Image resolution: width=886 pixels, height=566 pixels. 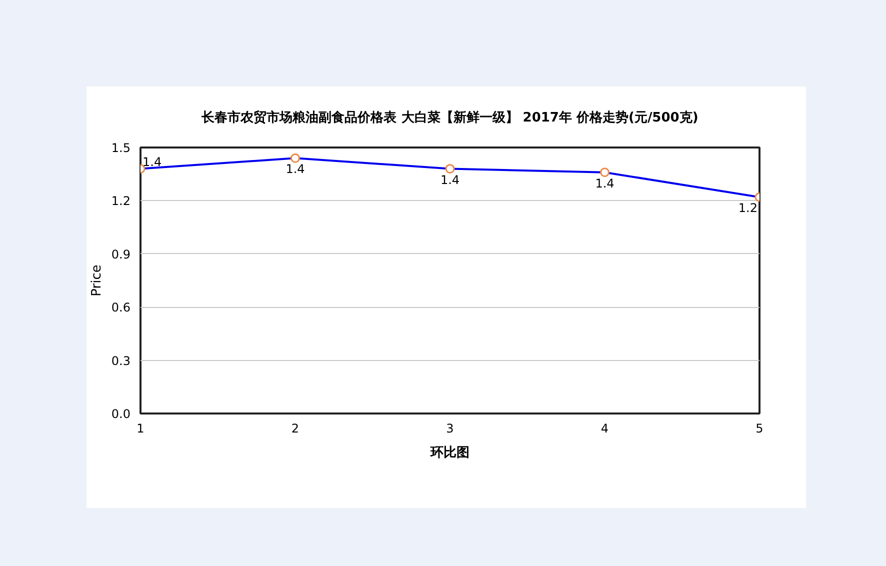 I want to click on y-tick-label: 0.9, so click(x=121, y=254).